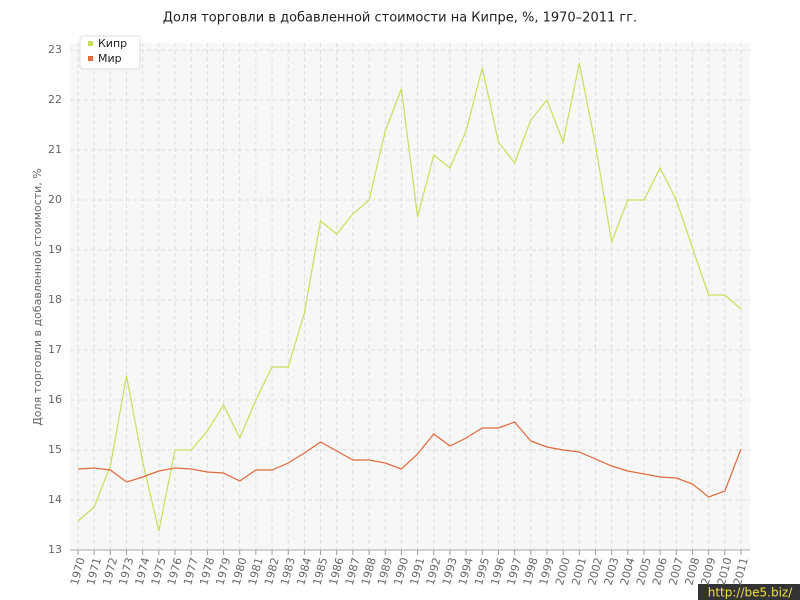 The width and height of the screenshot is (800, 600). What do you see at coordinates (55, 299) in the screenshot?
I see `y-tick-label: 18` at bounding box center [55, 299].